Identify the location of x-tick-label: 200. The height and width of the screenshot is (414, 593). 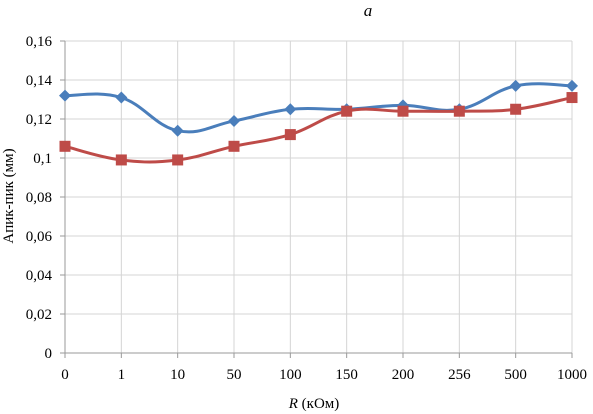
(403, 375).